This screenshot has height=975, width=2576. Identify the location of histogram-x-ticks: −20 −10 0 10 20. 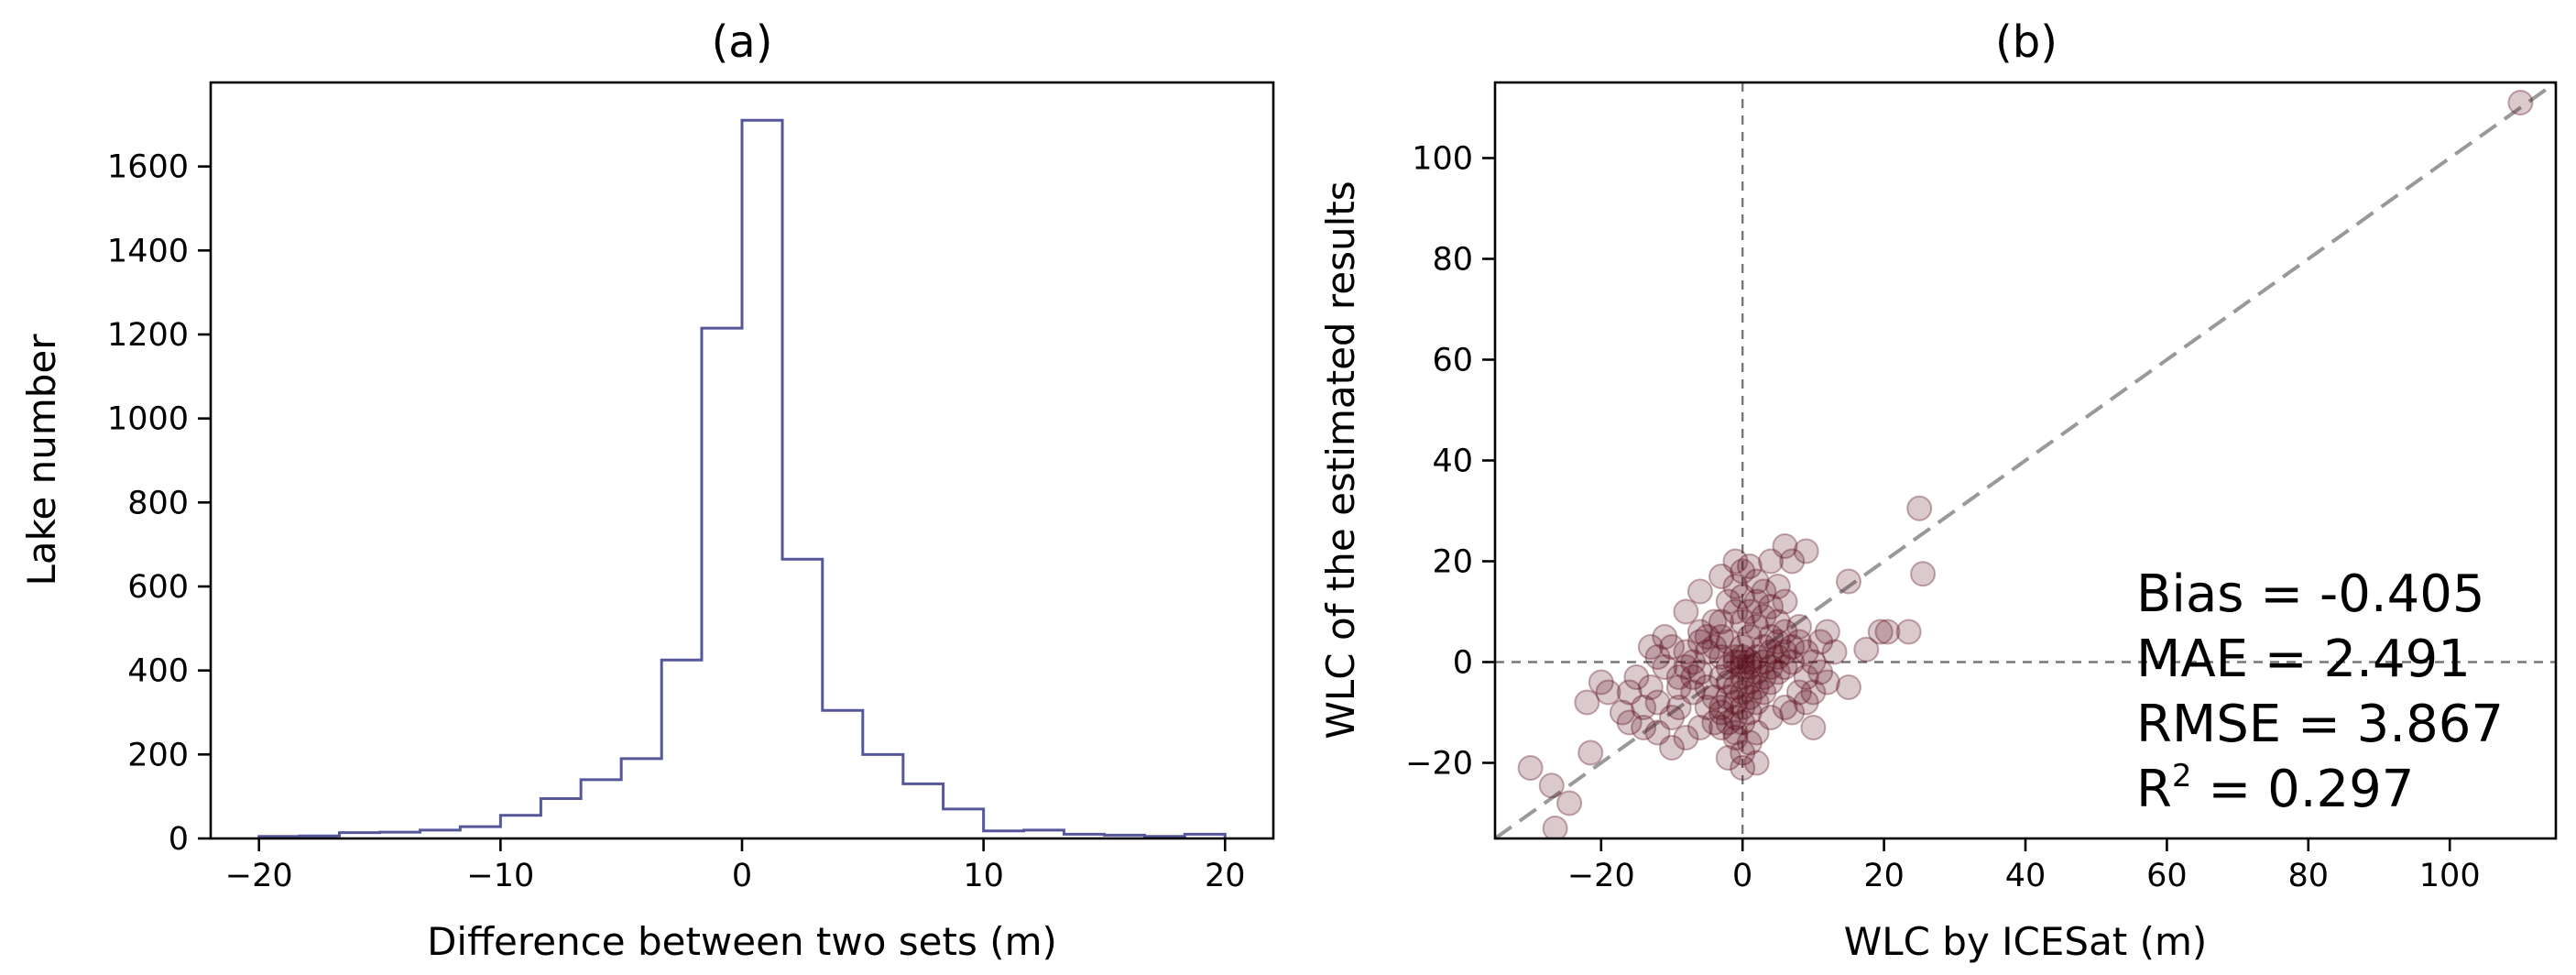
(736, 866).